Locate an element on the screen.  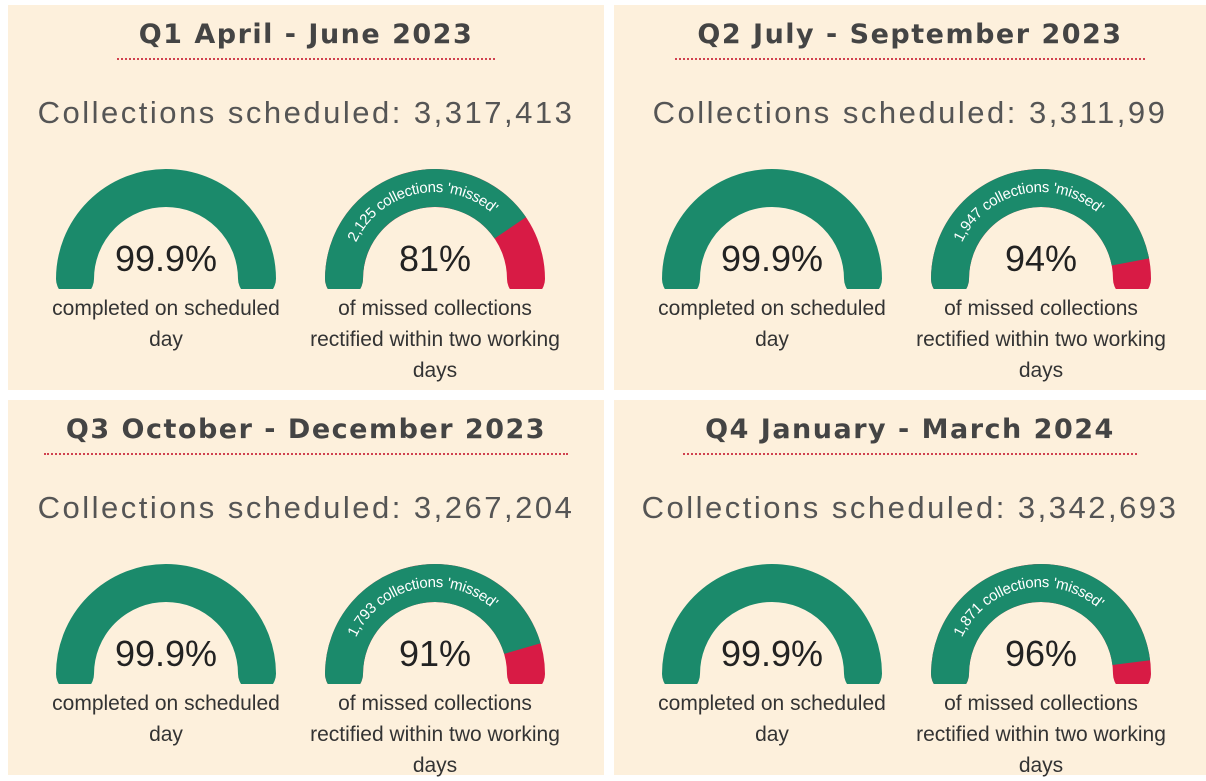
panel-title: Q3 October - December 2023 is located at coordinates (306, 434).